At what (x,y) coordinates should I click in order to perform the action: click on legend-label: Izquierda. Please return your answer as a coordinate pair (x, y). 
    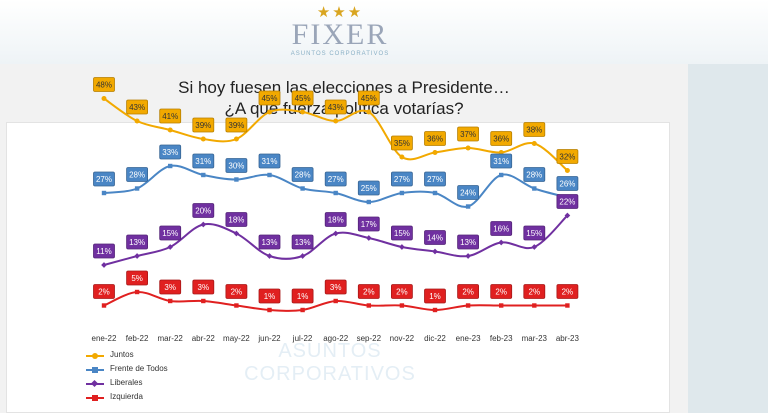
    Looking at the image, I should click on (126, 396).